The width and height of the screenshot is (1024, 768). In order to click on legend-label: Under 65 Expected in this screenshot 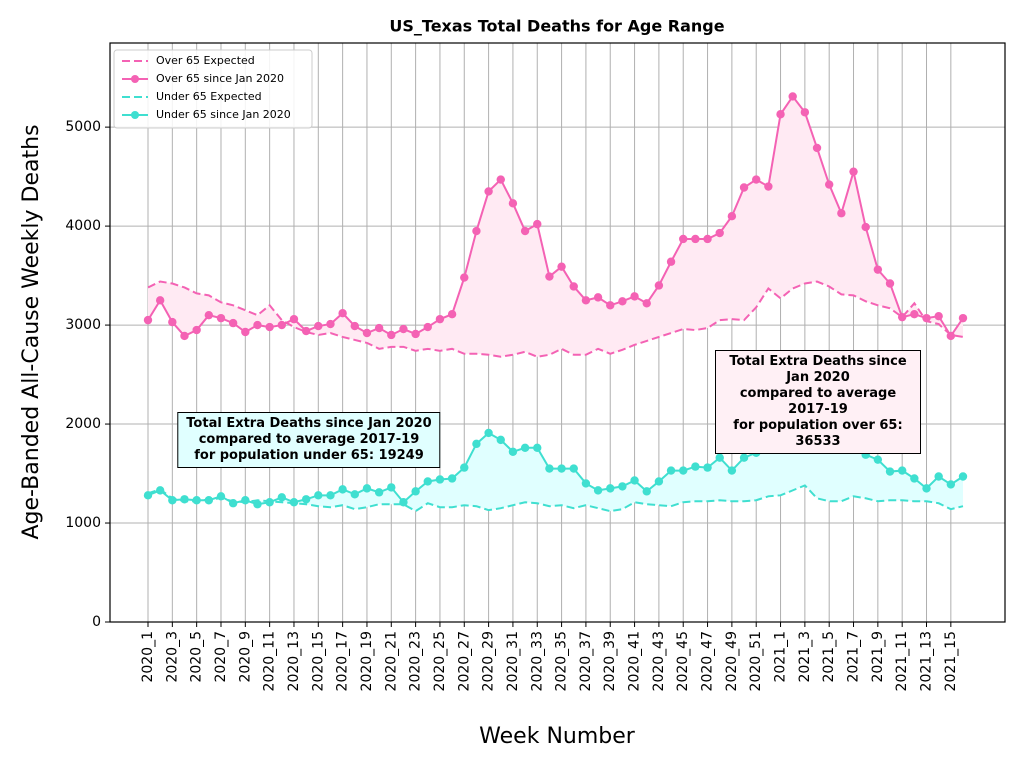, I will do `click(209, 96)`.